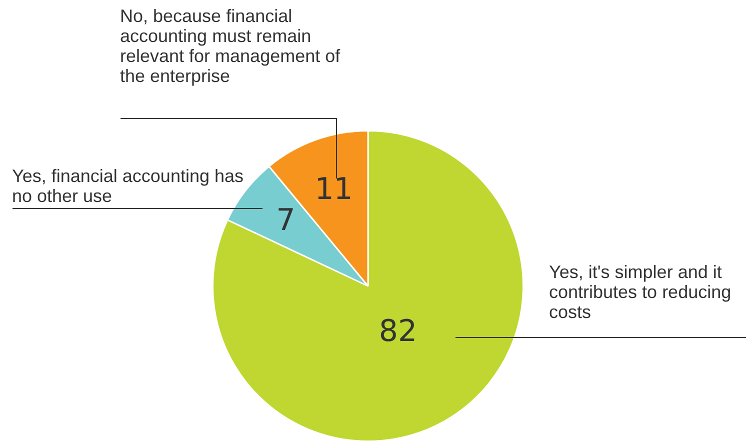 This screenshot has height=442, width=746. Describe the element at coordinates (231, 46) in the screenshot. I see `slice-label: No, because financial accounting must remain relevant for management of the enterprise` at that location.